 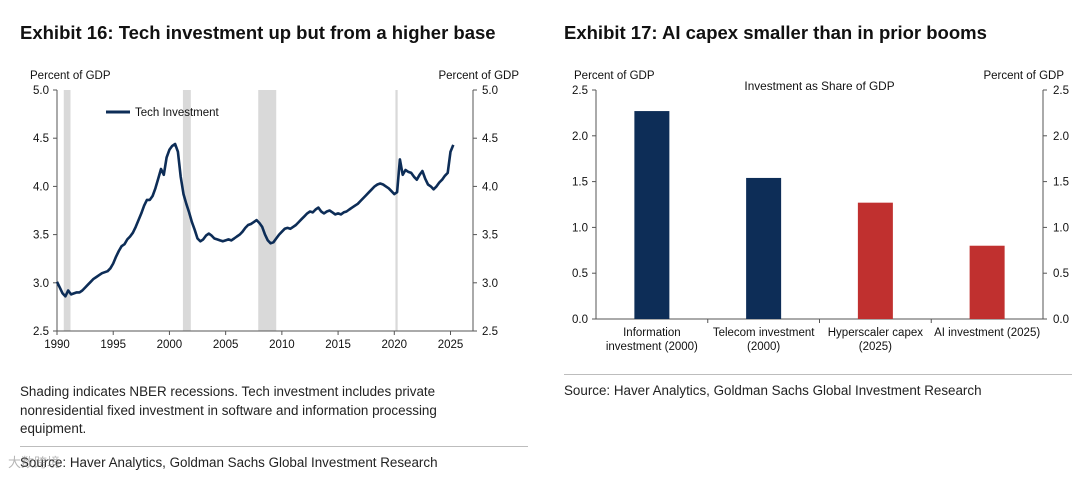 I want to click on y-tick-label-right: 4.0, so click(x=490, y=187).